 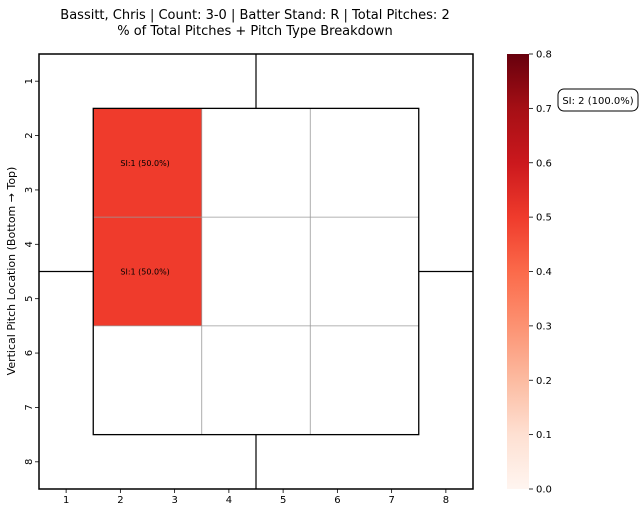 I want to click on y-tick-label-5: 5, so click(x=29, y=299).